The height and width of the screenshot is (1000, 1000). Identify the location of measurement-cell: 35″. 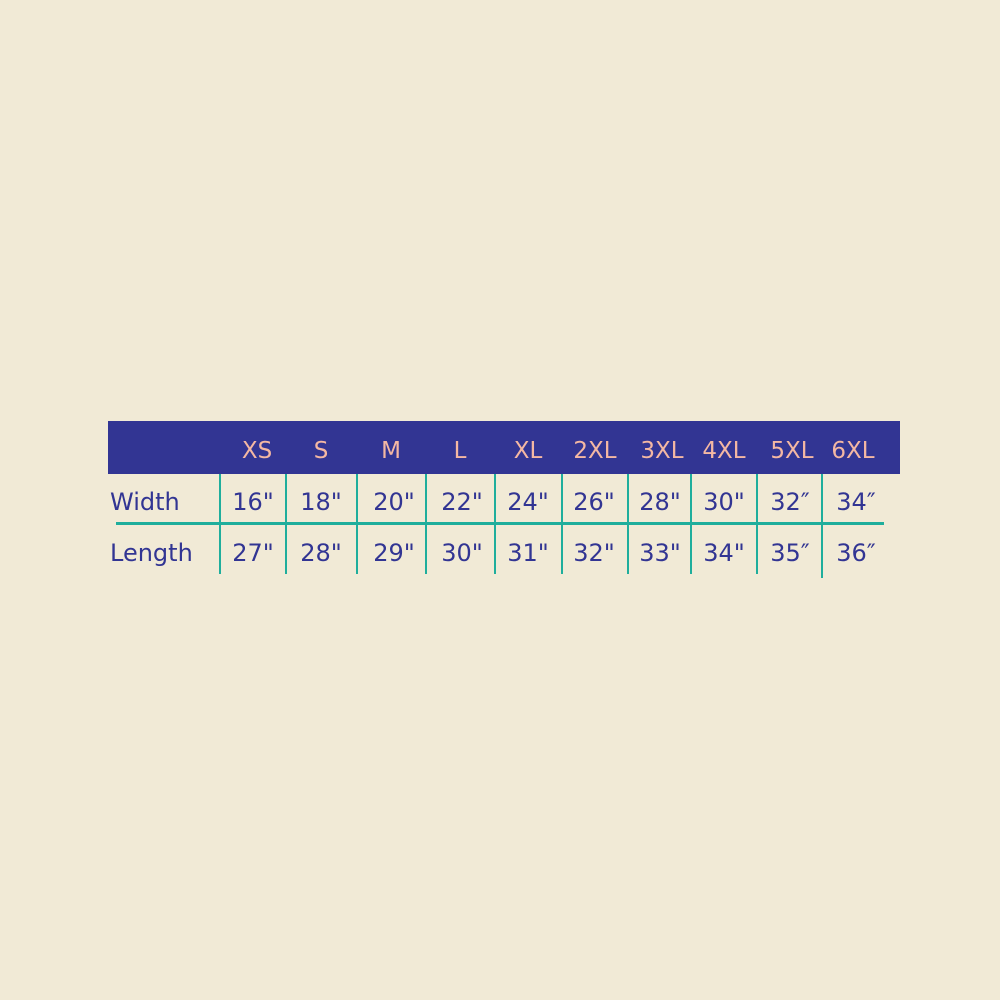
(790, 553).